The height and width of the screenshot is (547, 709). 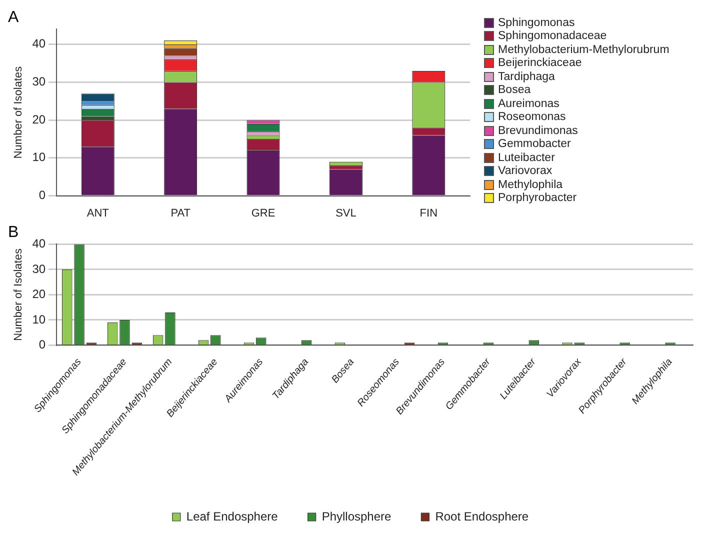 What do you see at coordinates (536, 22) in the screenshot?
I see `legend-label: Sphingomonas` at bounding box center [536, 22].